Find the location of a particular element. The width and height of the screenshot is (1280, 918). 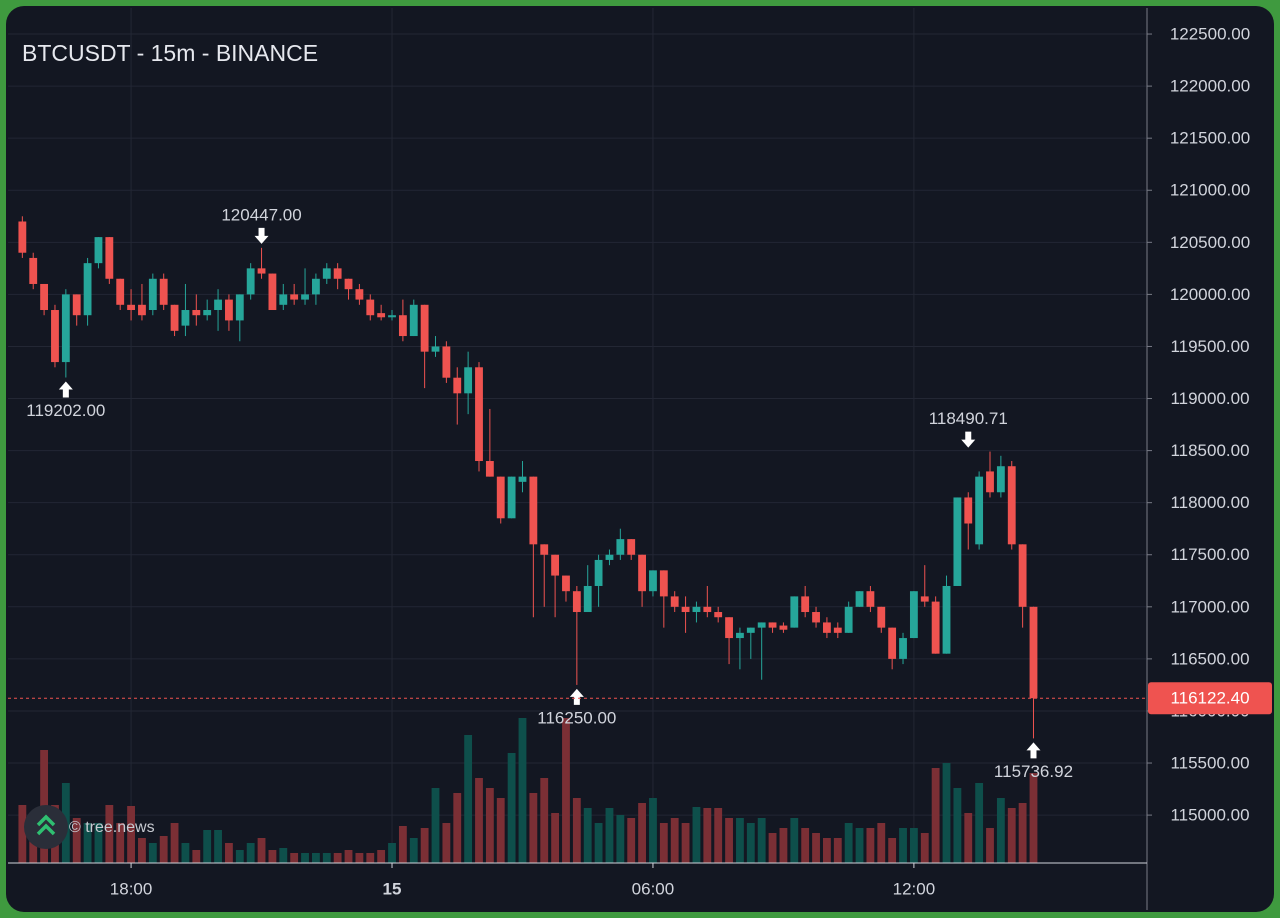

last-price-tag is located at coordinates (1210, 698).